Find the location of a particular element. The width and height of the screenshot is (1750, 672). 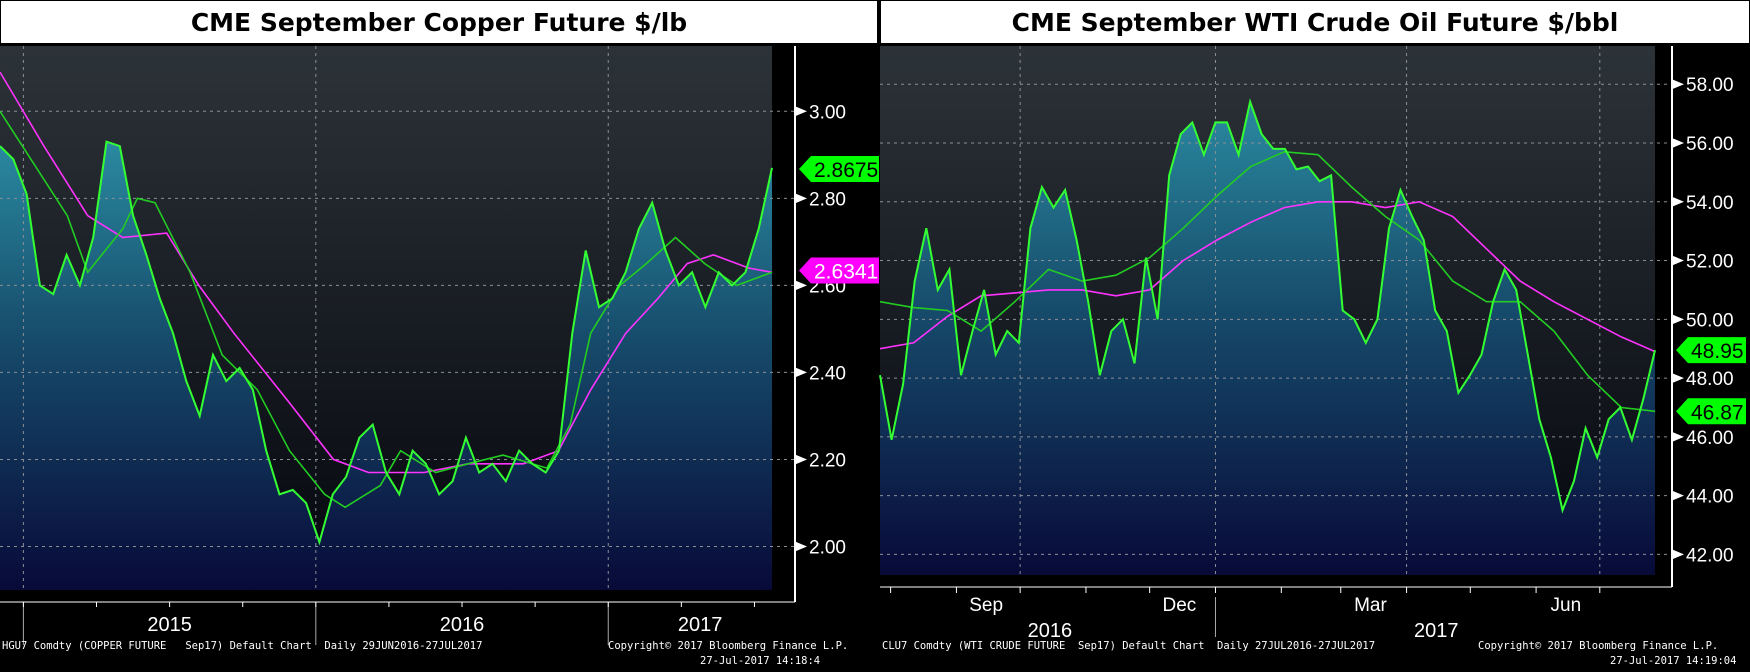

oil-y-tick-label: 58.00 is located at coordinates (1710, 85).